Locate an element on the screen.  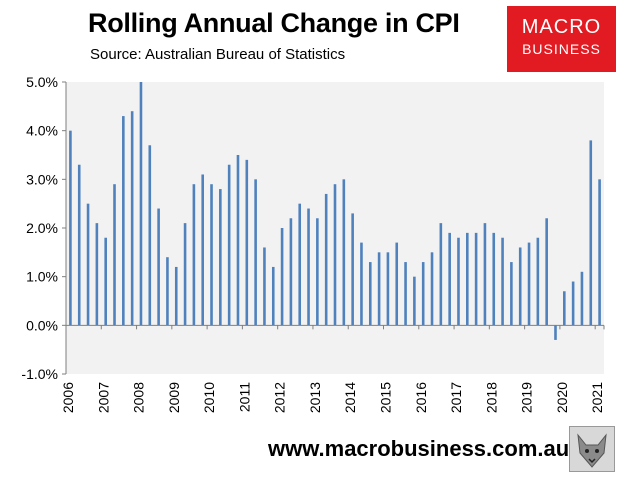
x-tick-label: 2009 is located at coordinates (174, 397).